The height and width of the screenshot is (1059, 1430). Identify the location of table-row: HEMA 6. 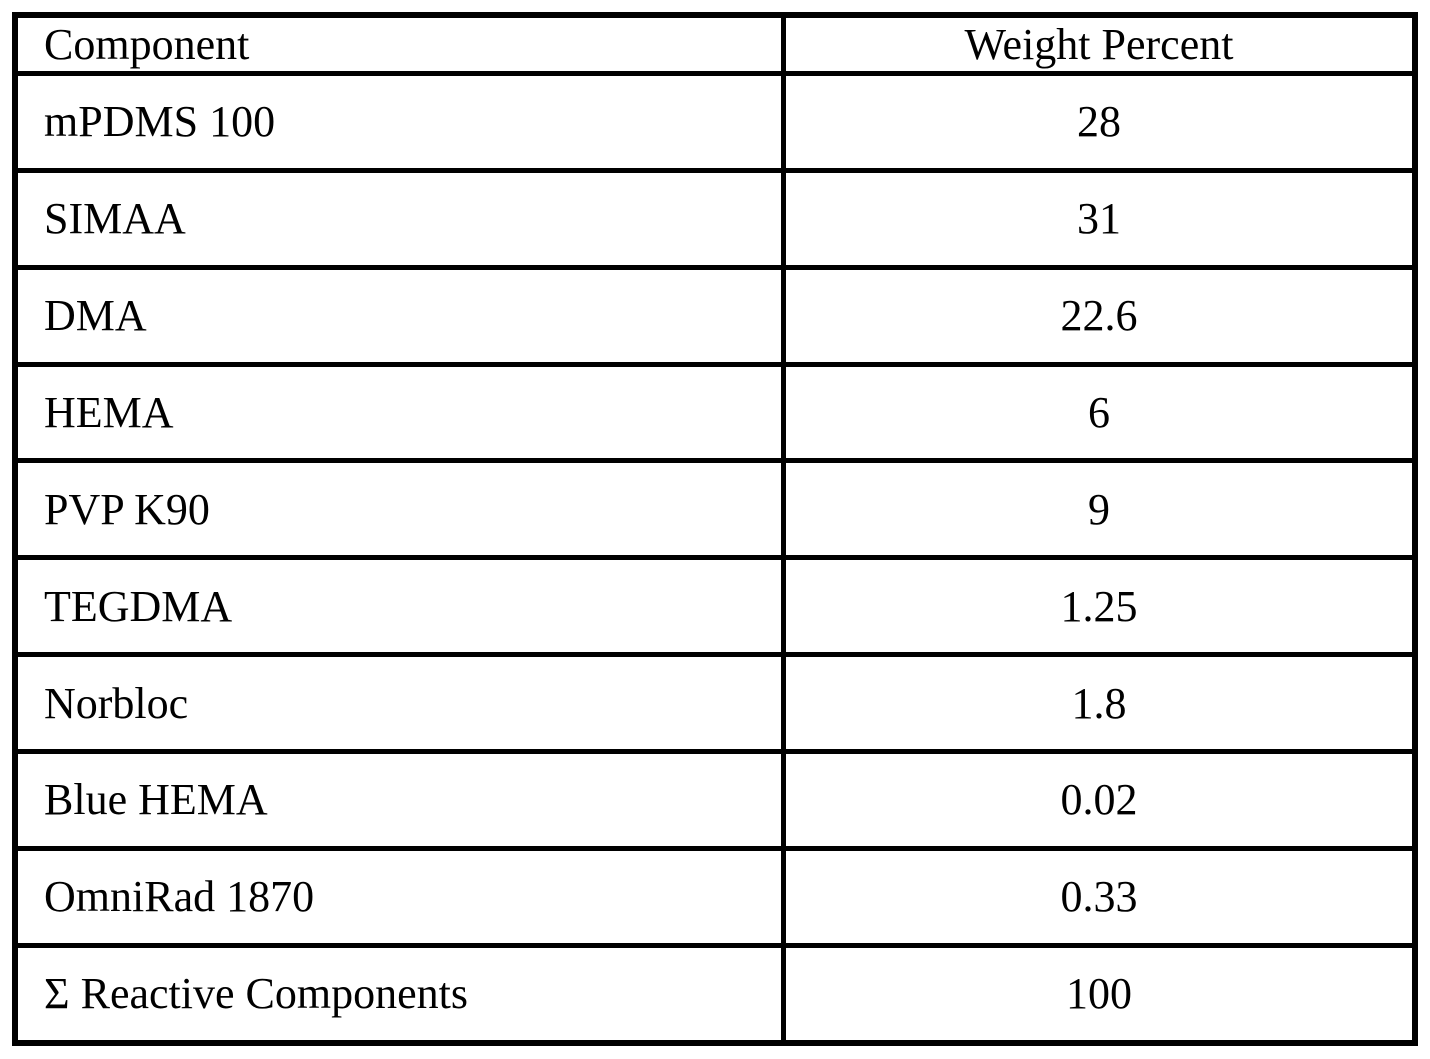
(715, 412).